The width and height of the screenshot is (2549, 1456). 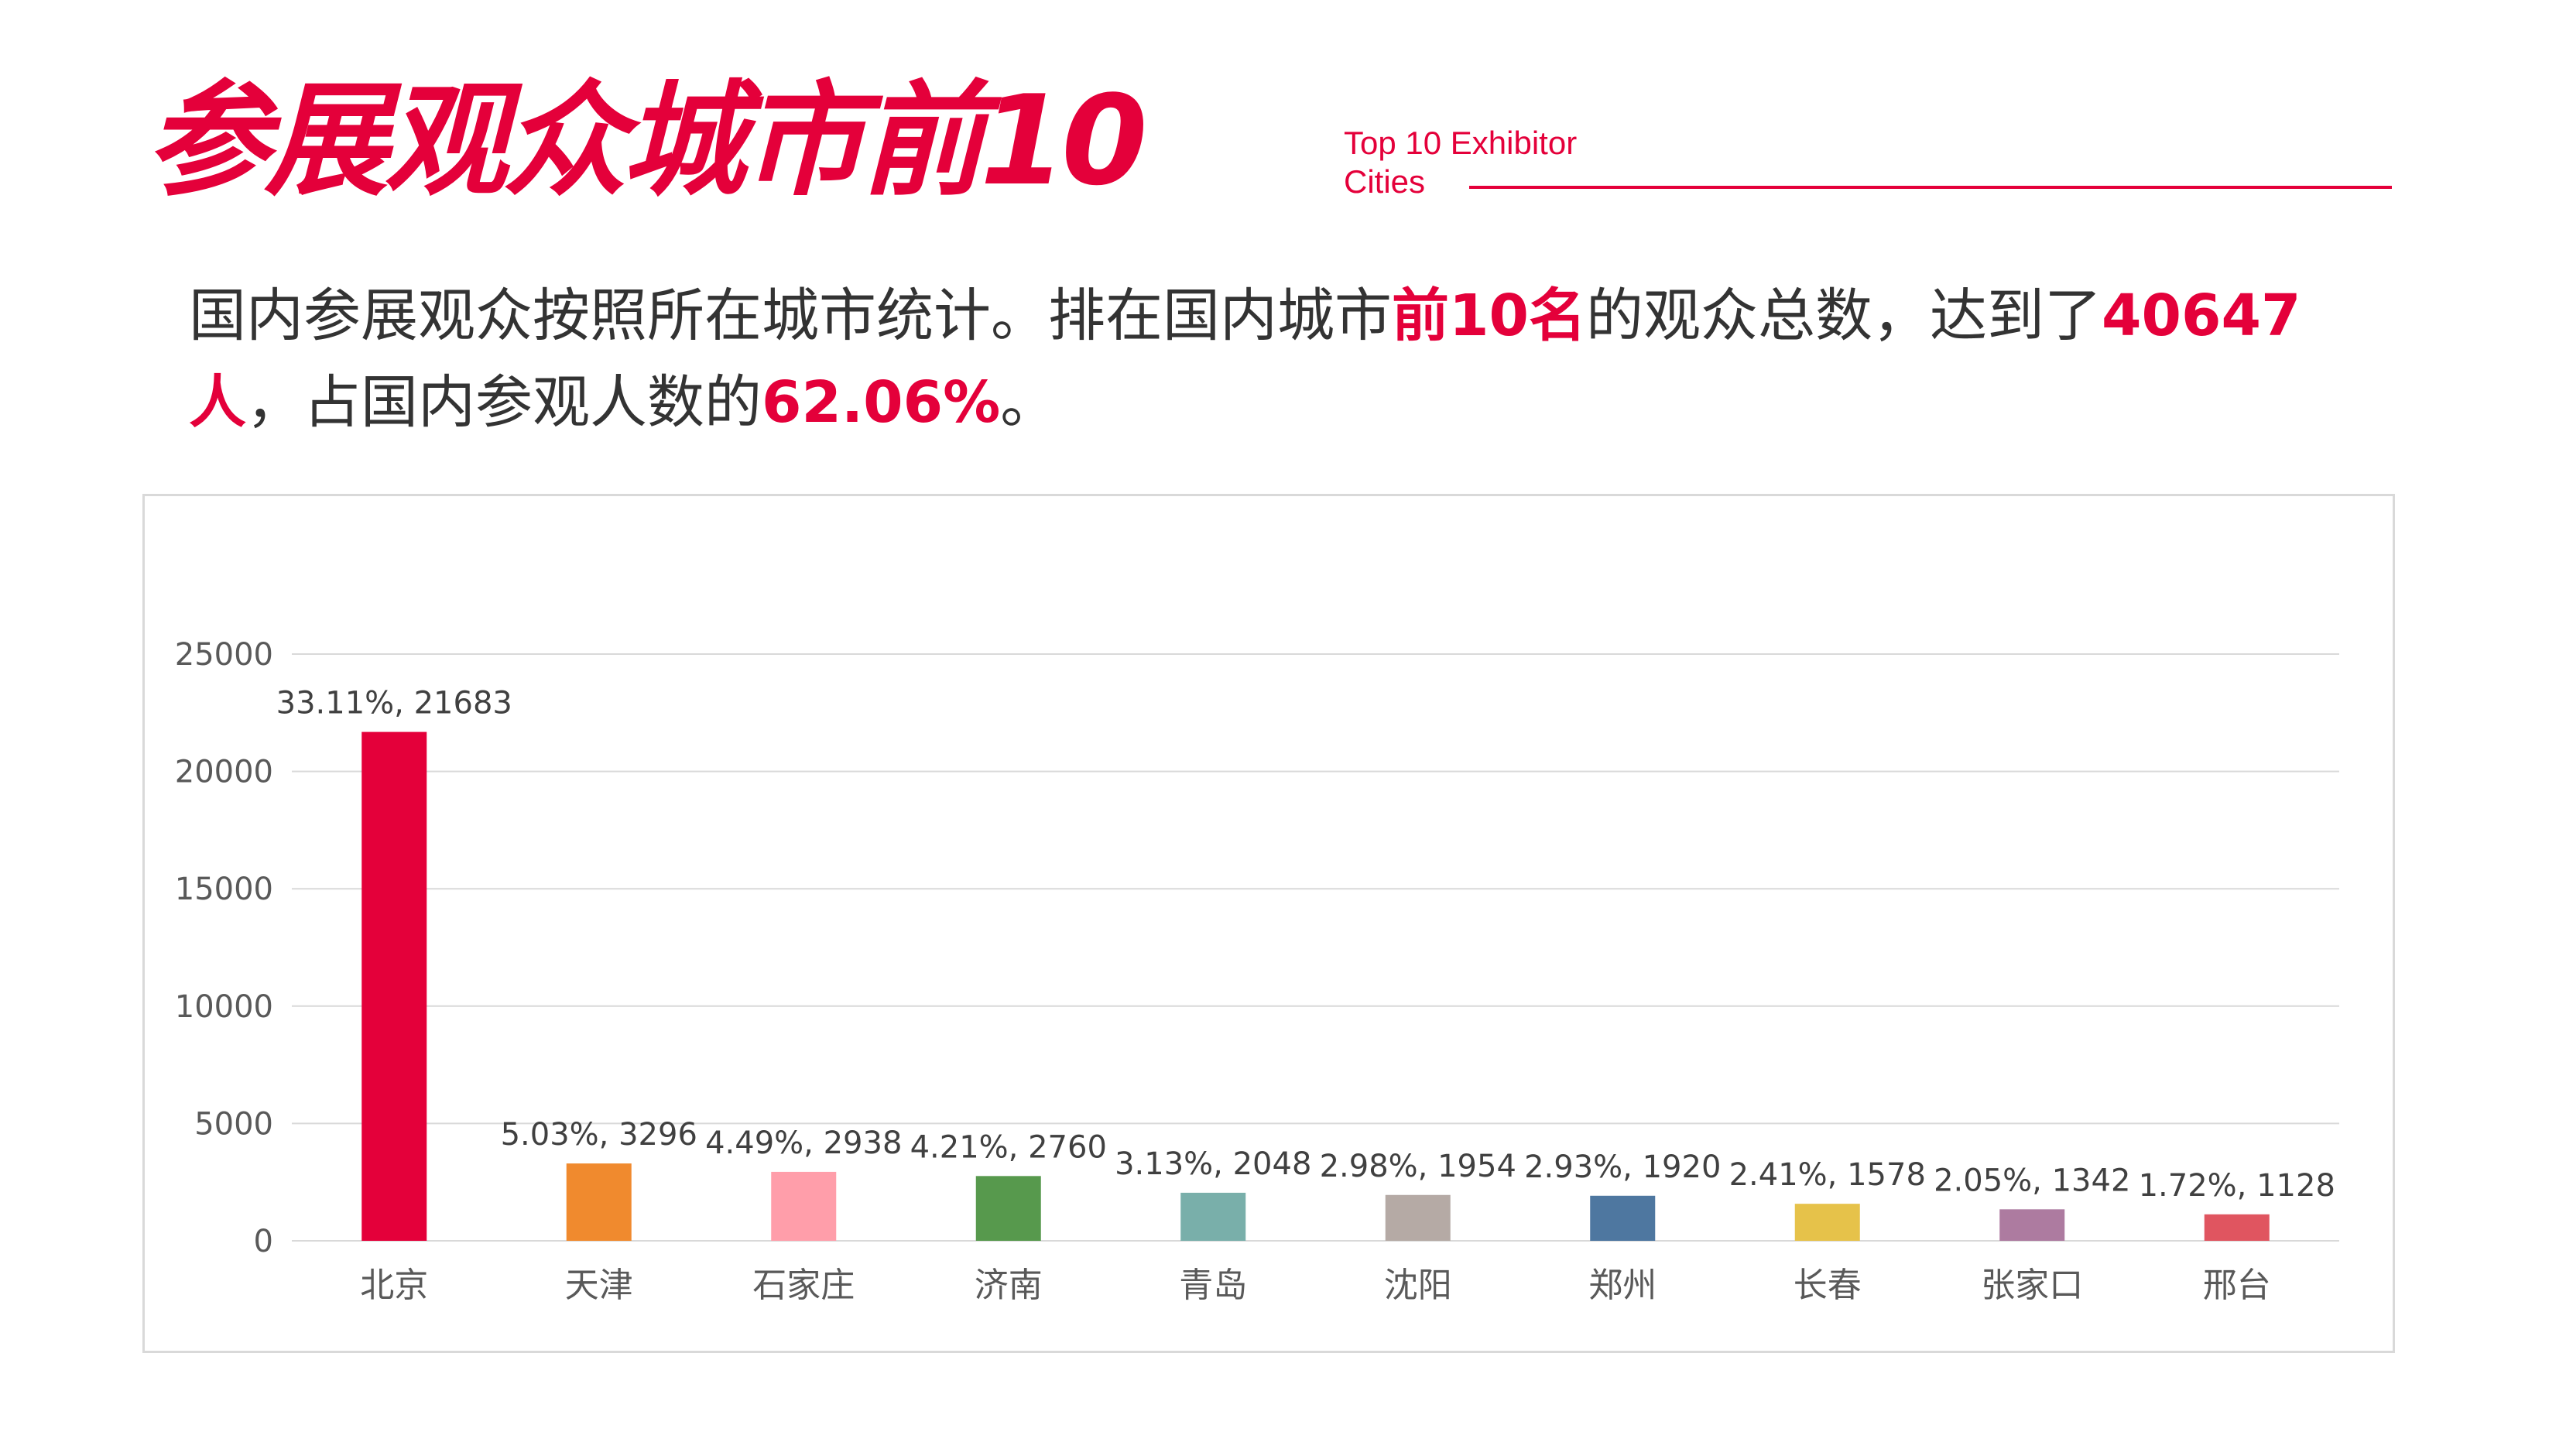 I want to click on data-label: 3.13%, 2048, so click(x=1213, y=1164).